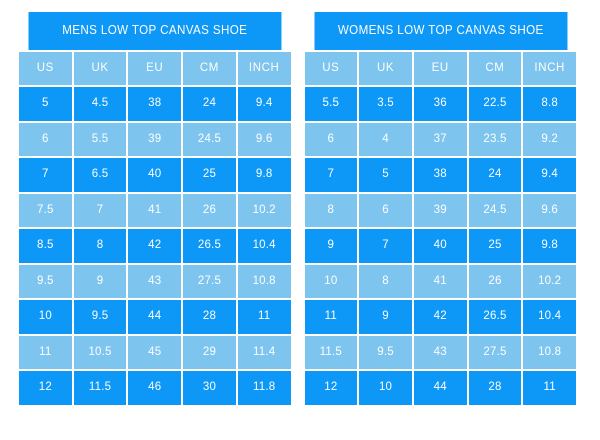 The height and width of the screenshot is (440, 600). What do you see at coordinates (331, 104) in the screenshot?
I see `cell-us: 5.5` at bounding box center [331, 104].